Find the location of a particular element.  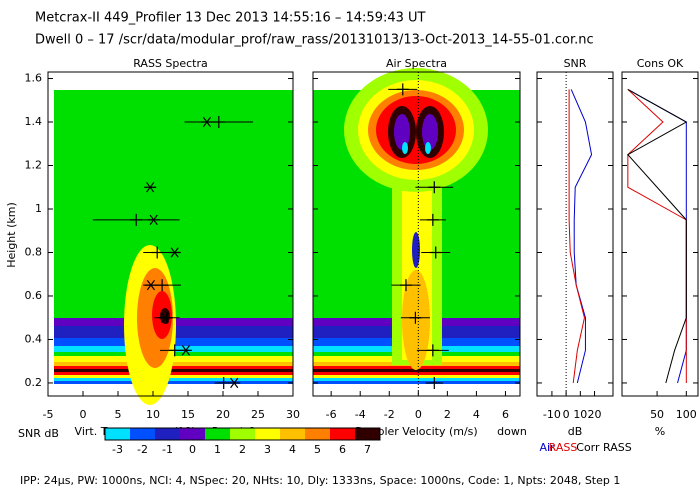

y-tick-label: 0.4 is located at coordinates (34, 338).